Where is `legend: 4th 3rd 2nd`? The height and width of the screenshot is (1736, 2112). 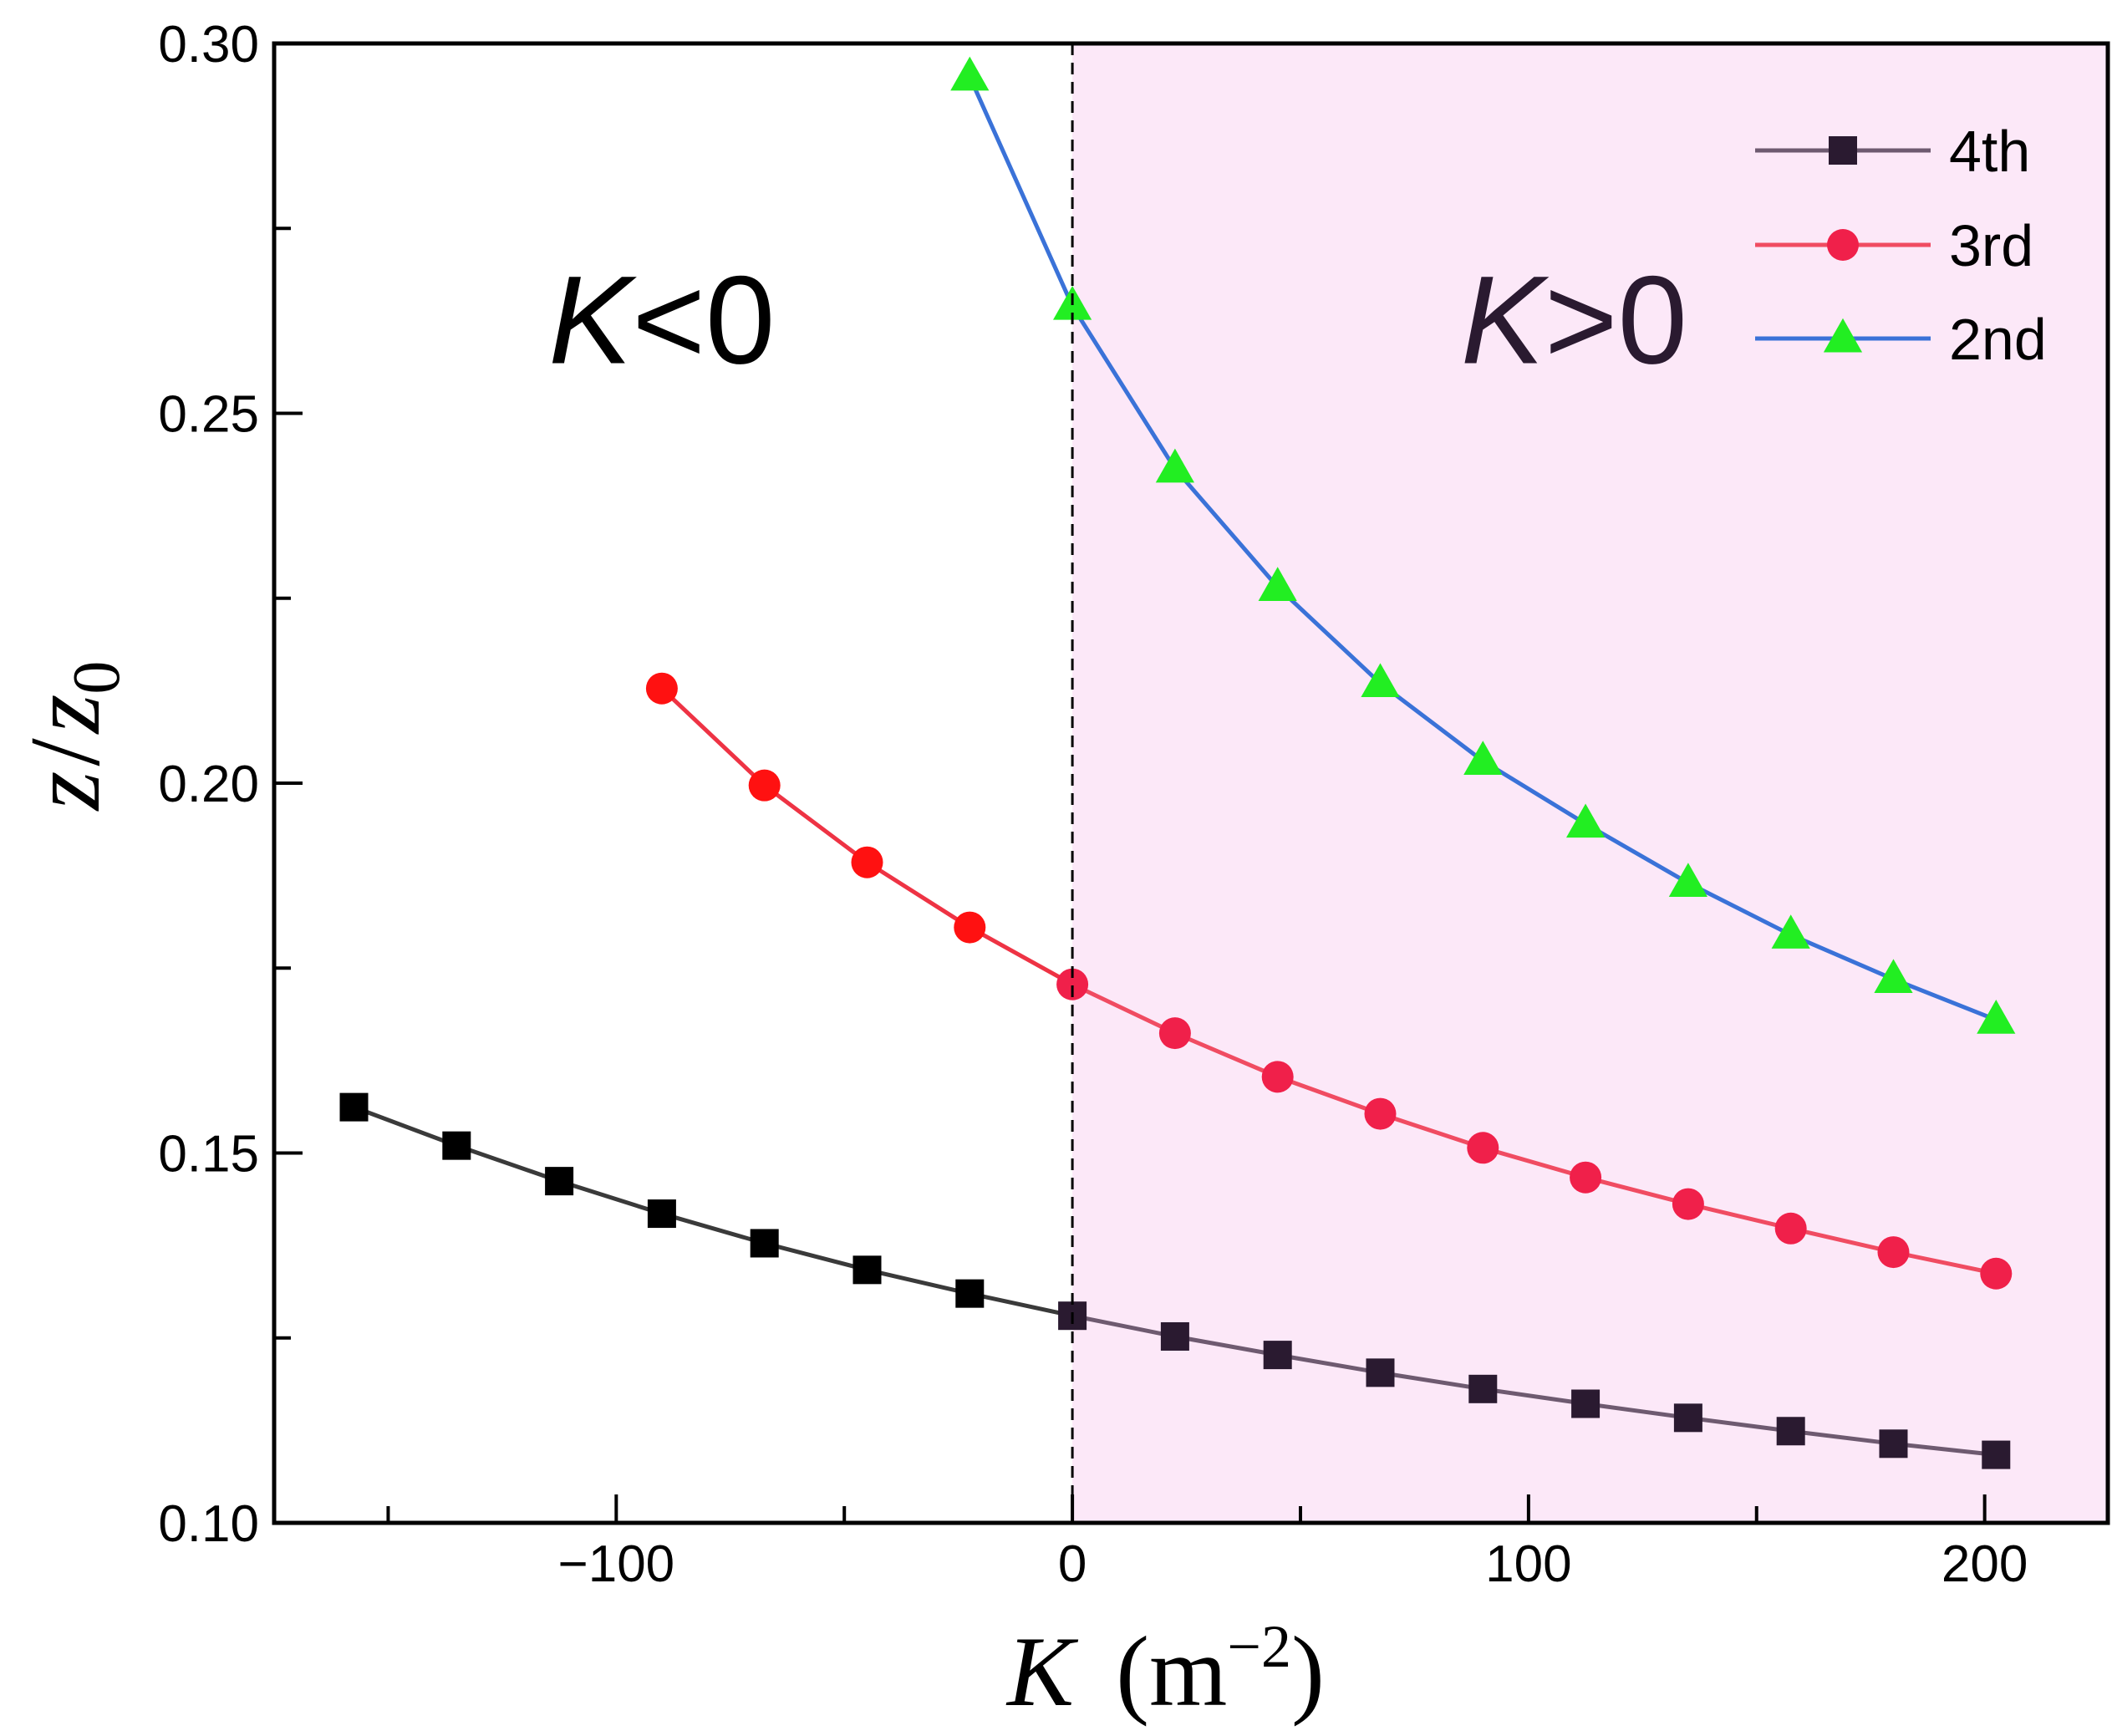
legend: 4th 3rd 2nd is located at coordinates (1901, 245).